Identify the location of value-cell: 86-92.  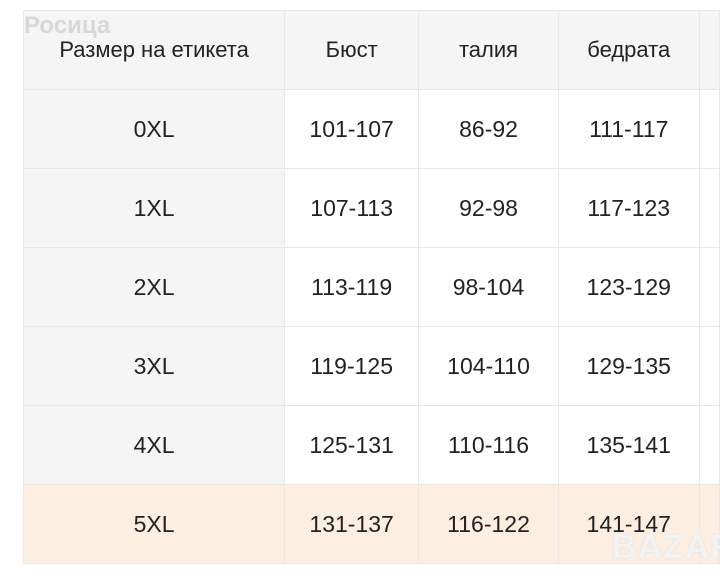
(488, 129).